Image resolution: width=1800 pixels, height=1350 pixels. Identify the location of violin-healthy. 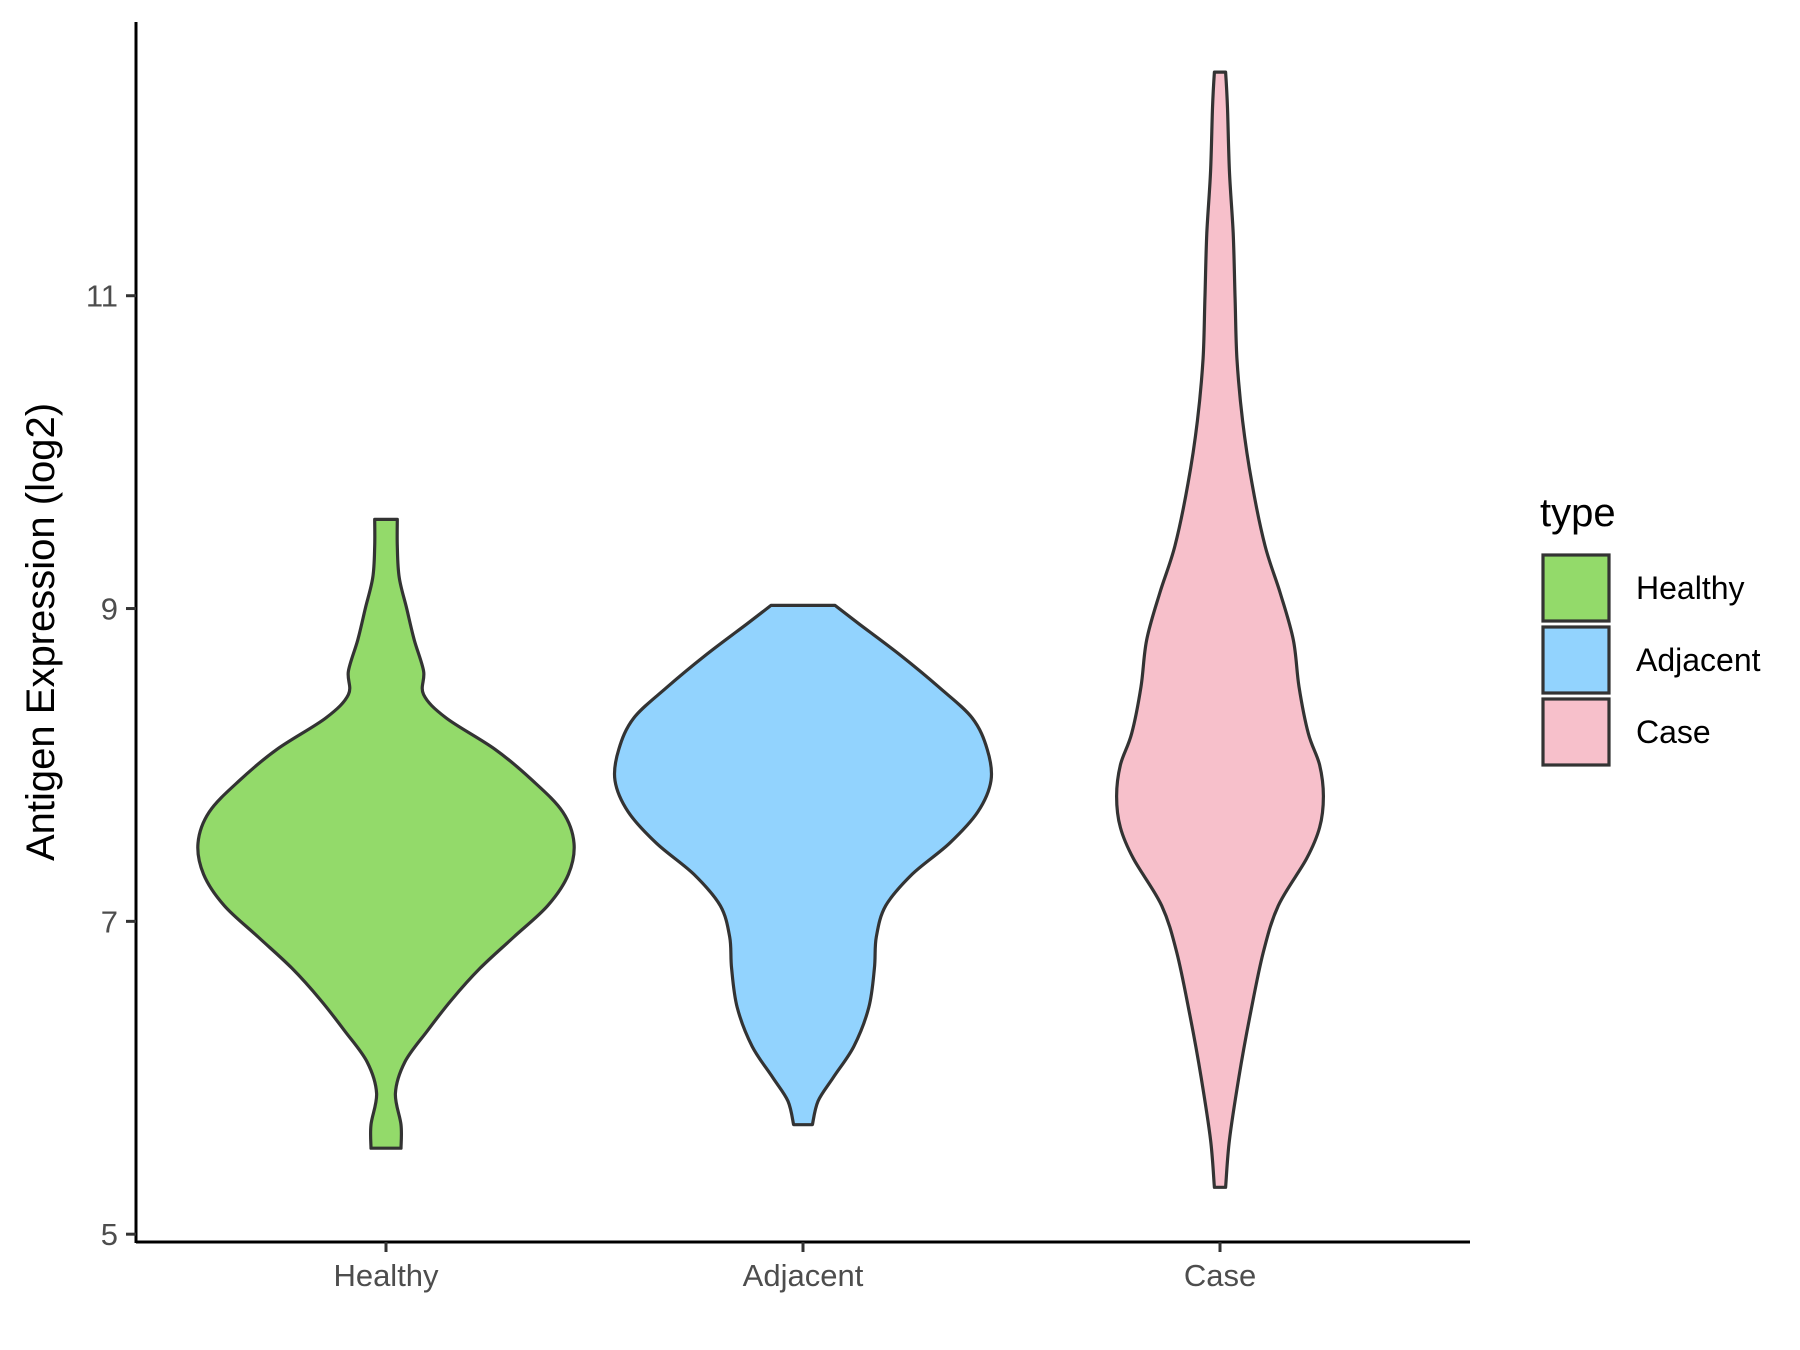
(386, 833).